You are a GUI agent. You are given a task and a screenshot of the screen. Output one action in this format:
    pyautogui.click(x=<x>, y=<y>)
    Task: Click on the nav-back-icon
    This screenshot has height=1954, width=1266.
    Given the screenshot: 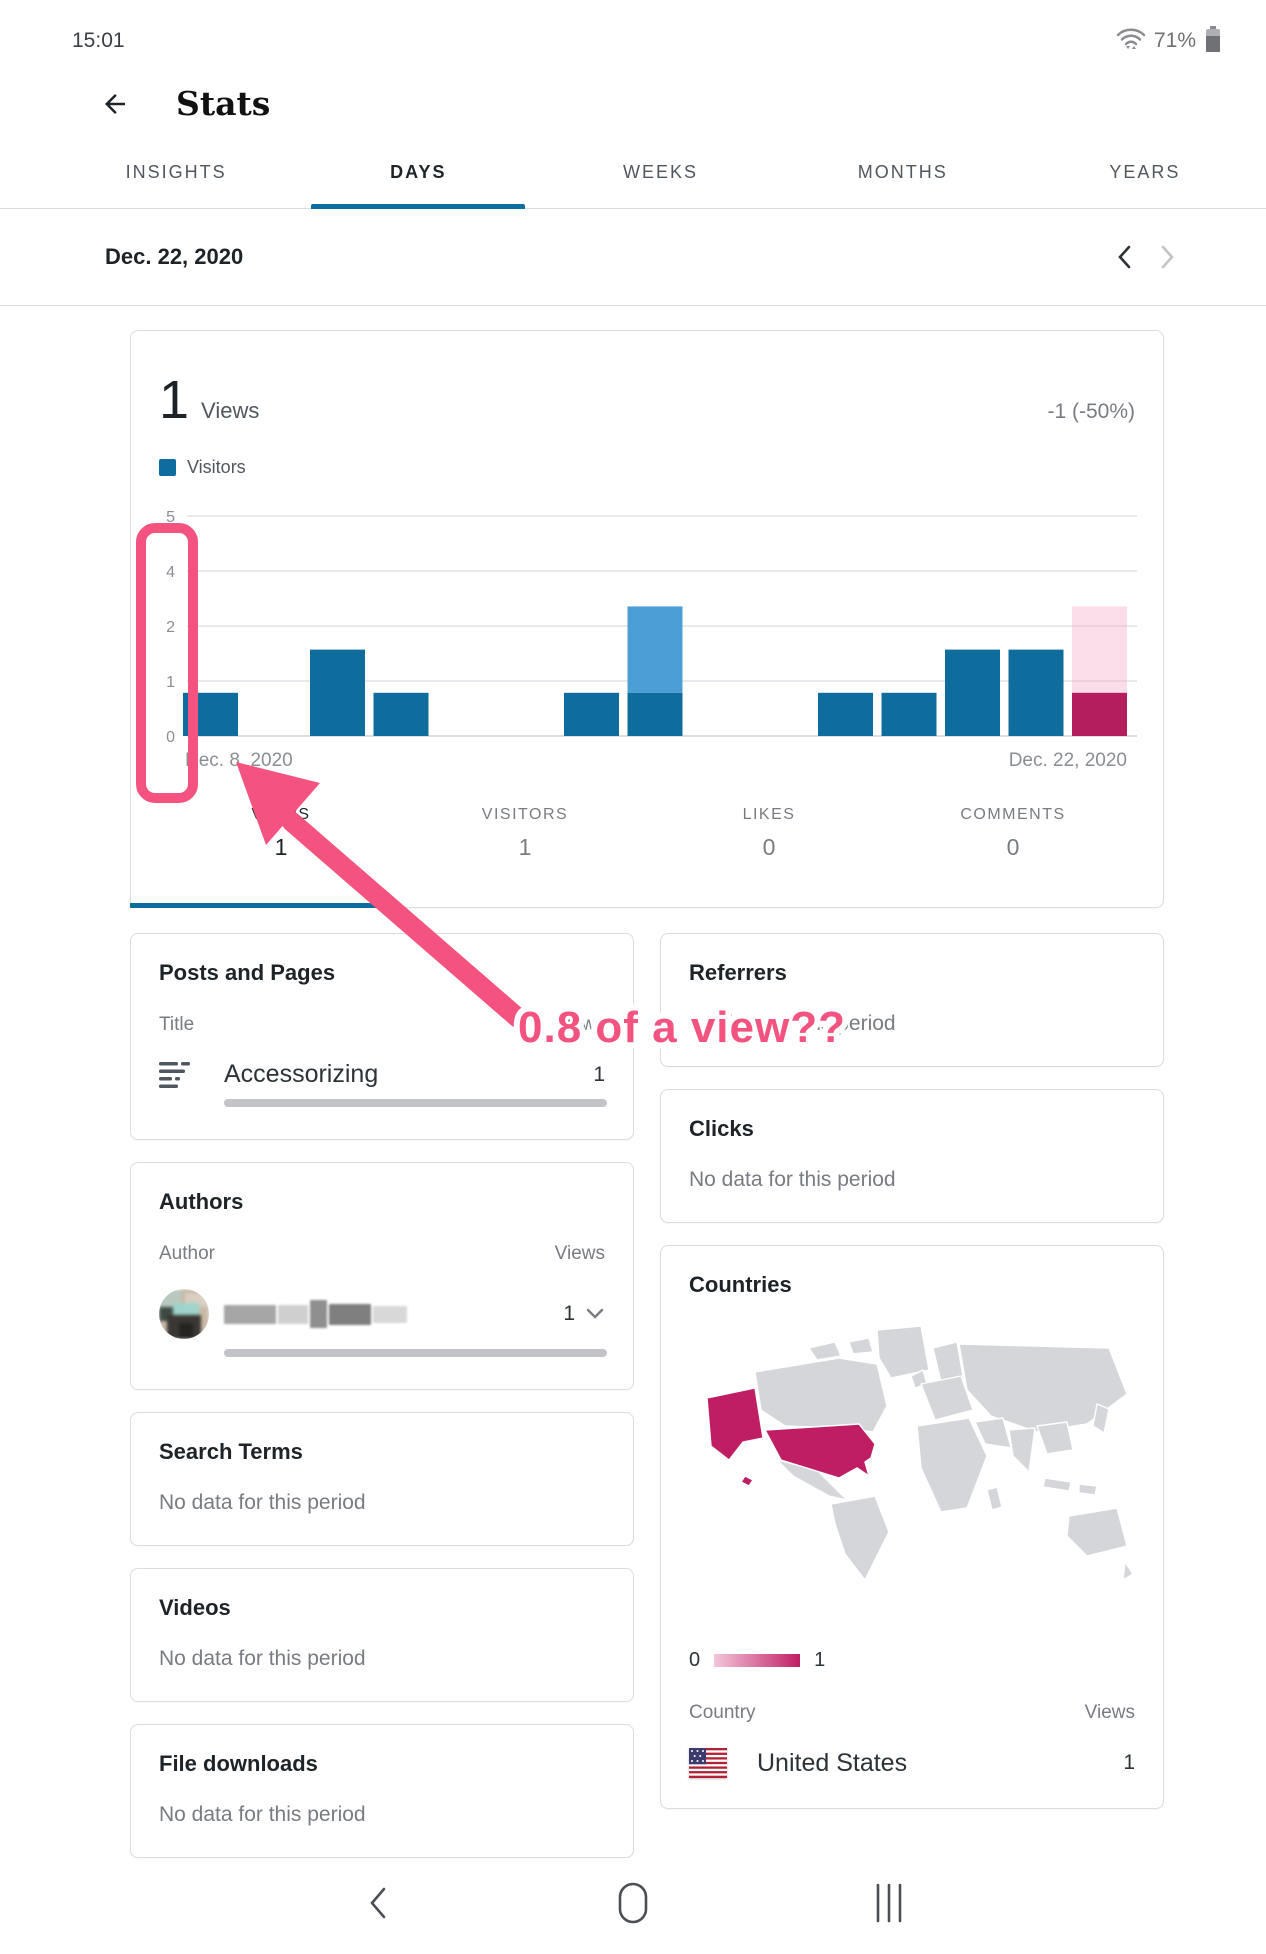 What is the action you would take?
    pyautogui.click(x=377, y=1903)
    